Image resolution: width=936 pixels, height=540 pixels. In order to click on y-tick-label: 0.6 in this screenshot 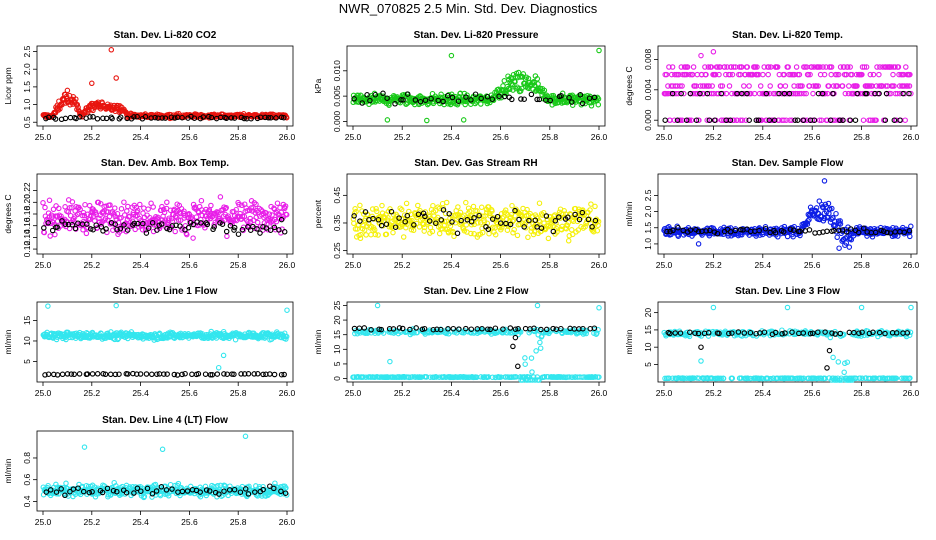, I will do `click(27, 480)`.